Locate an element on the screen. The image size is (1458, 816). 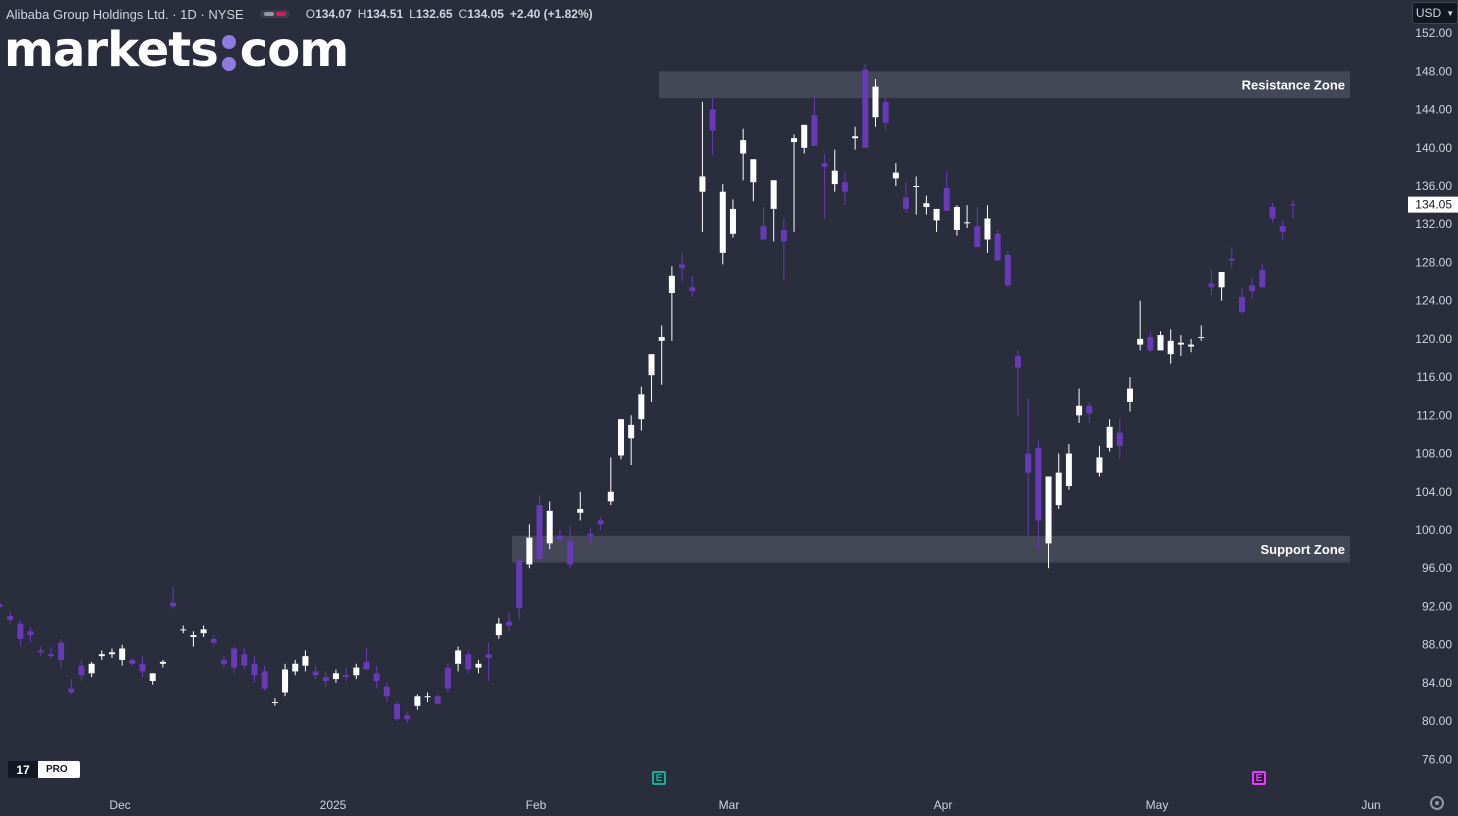
y-tick-label: 112.00 is located at coordinates (1434, 415).